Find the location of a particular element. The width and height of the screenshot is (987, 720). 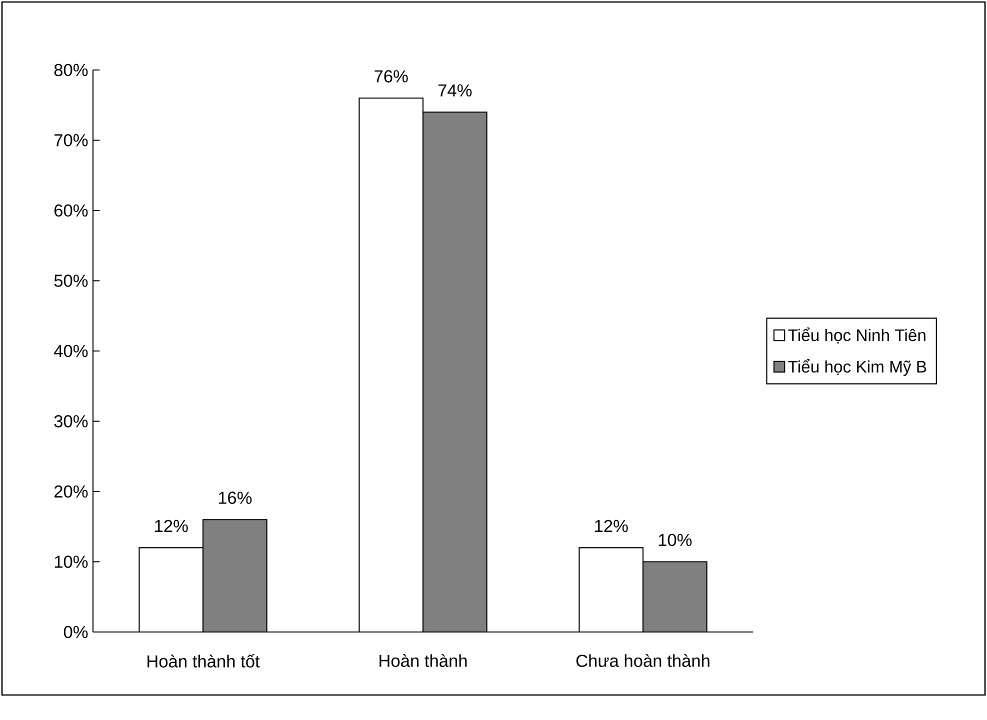

x-tick-label: Hoàn thành tốt is located at coordinates (204, 661).